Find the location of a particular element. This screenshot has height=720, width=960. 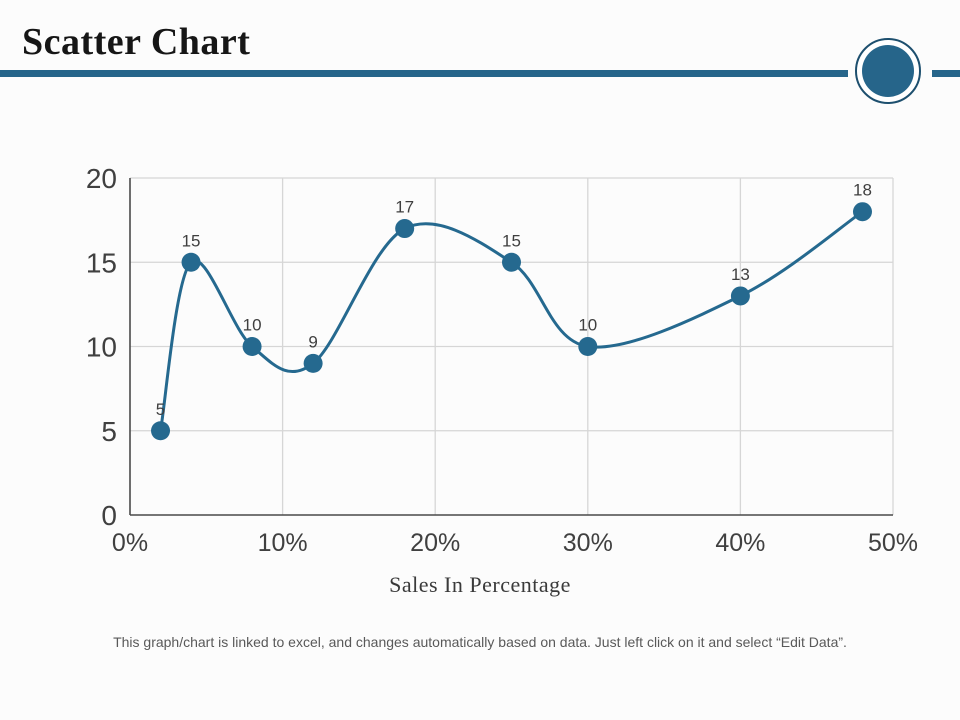

data-point-label: 18 is located at coordinates (862, 190).